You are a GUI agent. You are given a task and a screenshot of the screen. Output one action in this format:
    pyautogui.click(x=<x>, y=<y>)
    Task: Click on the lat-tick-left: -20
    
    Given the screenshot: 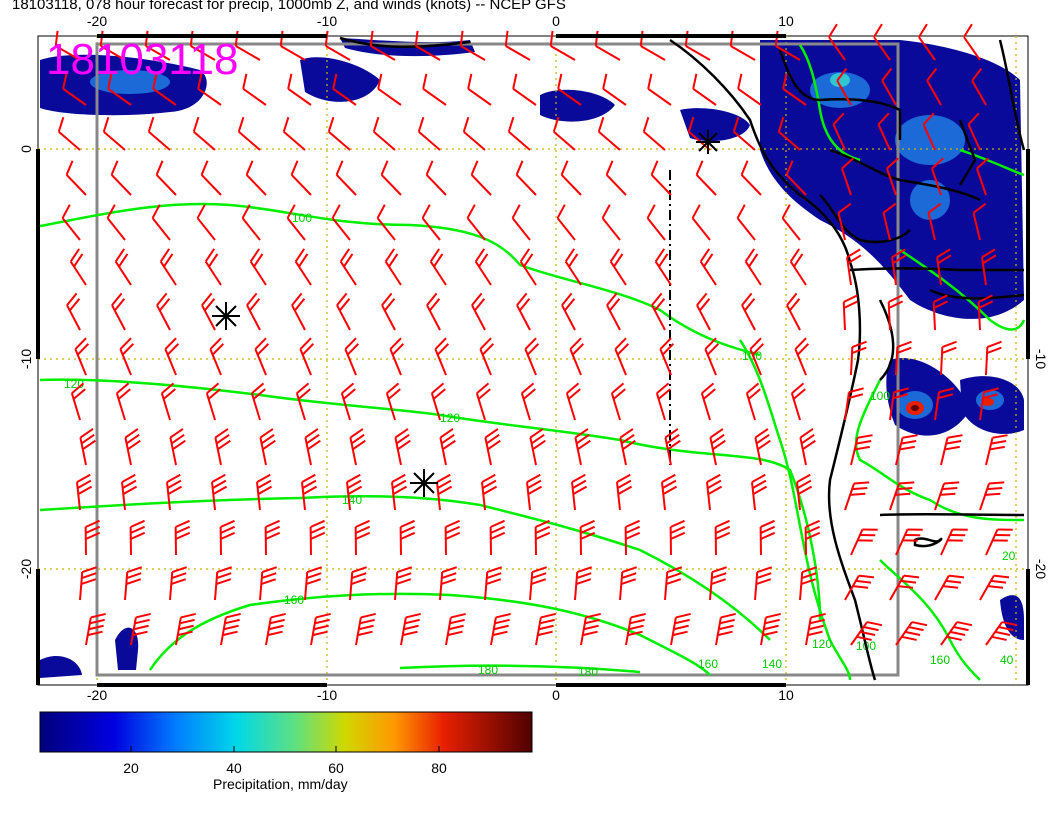 What is the action you would take?
    pyautogui.click(x=26, y=569)
    